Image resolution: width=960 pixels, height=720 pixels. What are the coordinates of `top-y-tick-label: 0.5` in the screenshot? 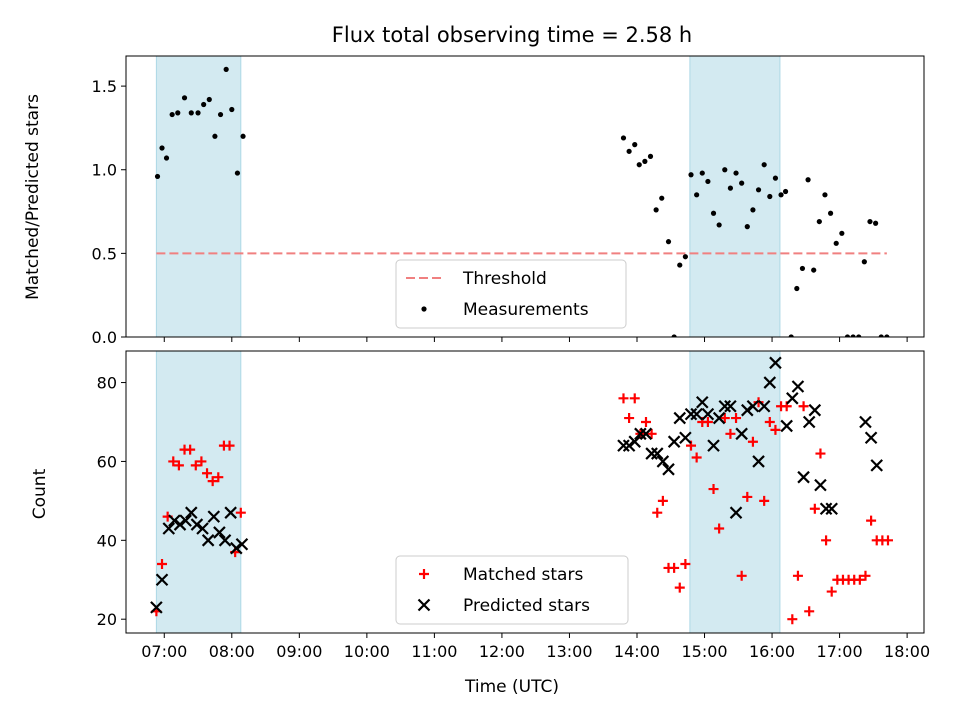 It's located at (104, 253).